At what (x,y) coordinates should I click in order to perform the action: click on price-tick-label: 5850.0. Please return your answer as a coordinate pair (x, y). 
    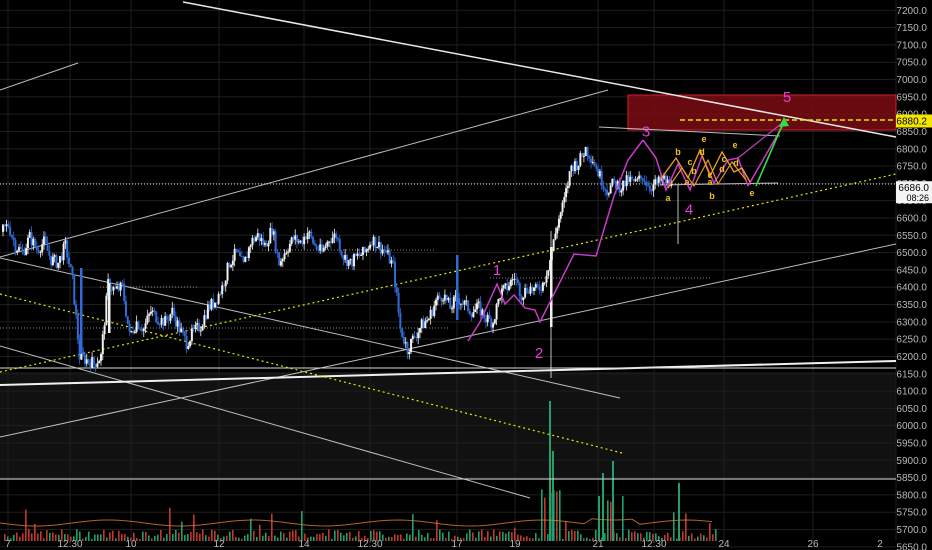
    Looking at the image, I should click on (911, 478).